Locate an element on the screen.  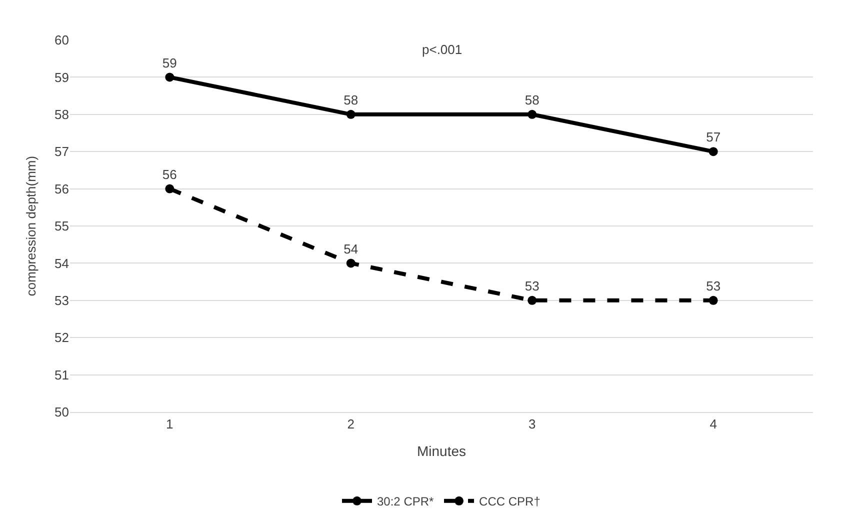
annotation: p<.001 is located at coordinates (442, 49).